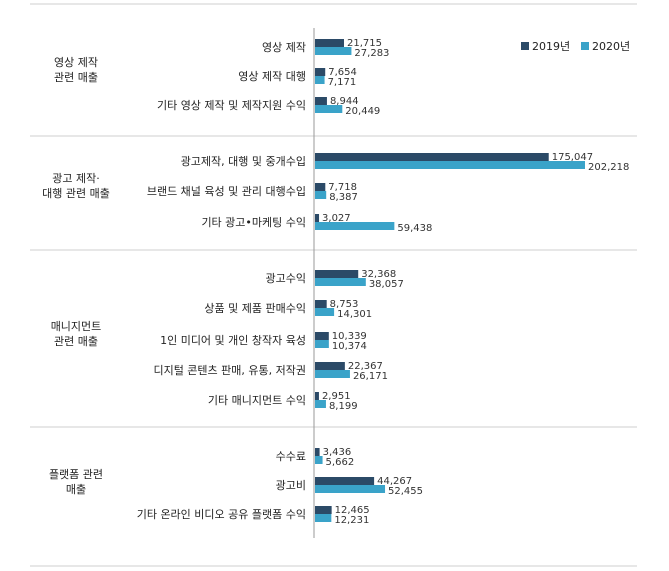 Image resolution: width=669 pixels, height=571 pixels. I want to click on category-label: 수수료, so click(291, 456).